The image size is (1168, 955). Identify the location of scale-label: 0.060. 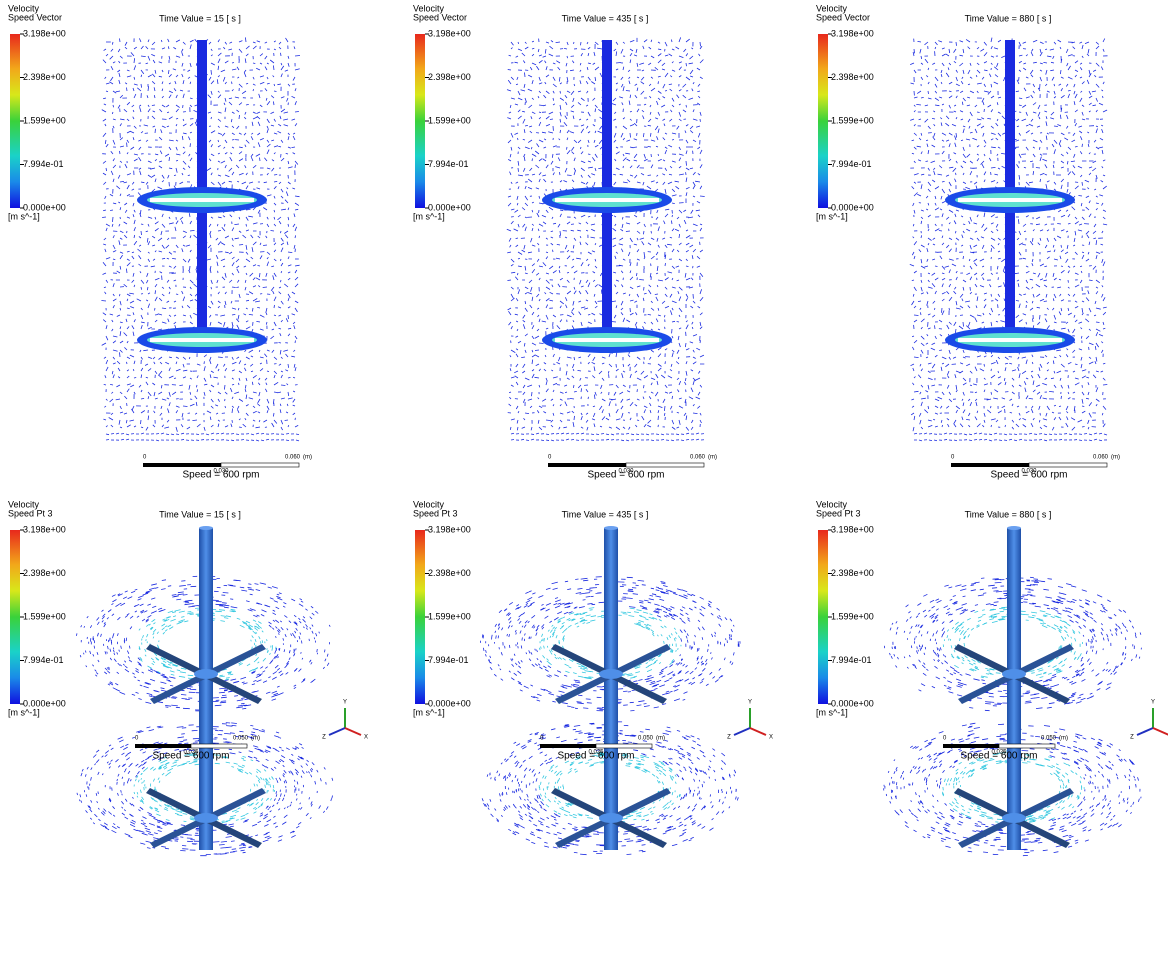
(1101, 458).